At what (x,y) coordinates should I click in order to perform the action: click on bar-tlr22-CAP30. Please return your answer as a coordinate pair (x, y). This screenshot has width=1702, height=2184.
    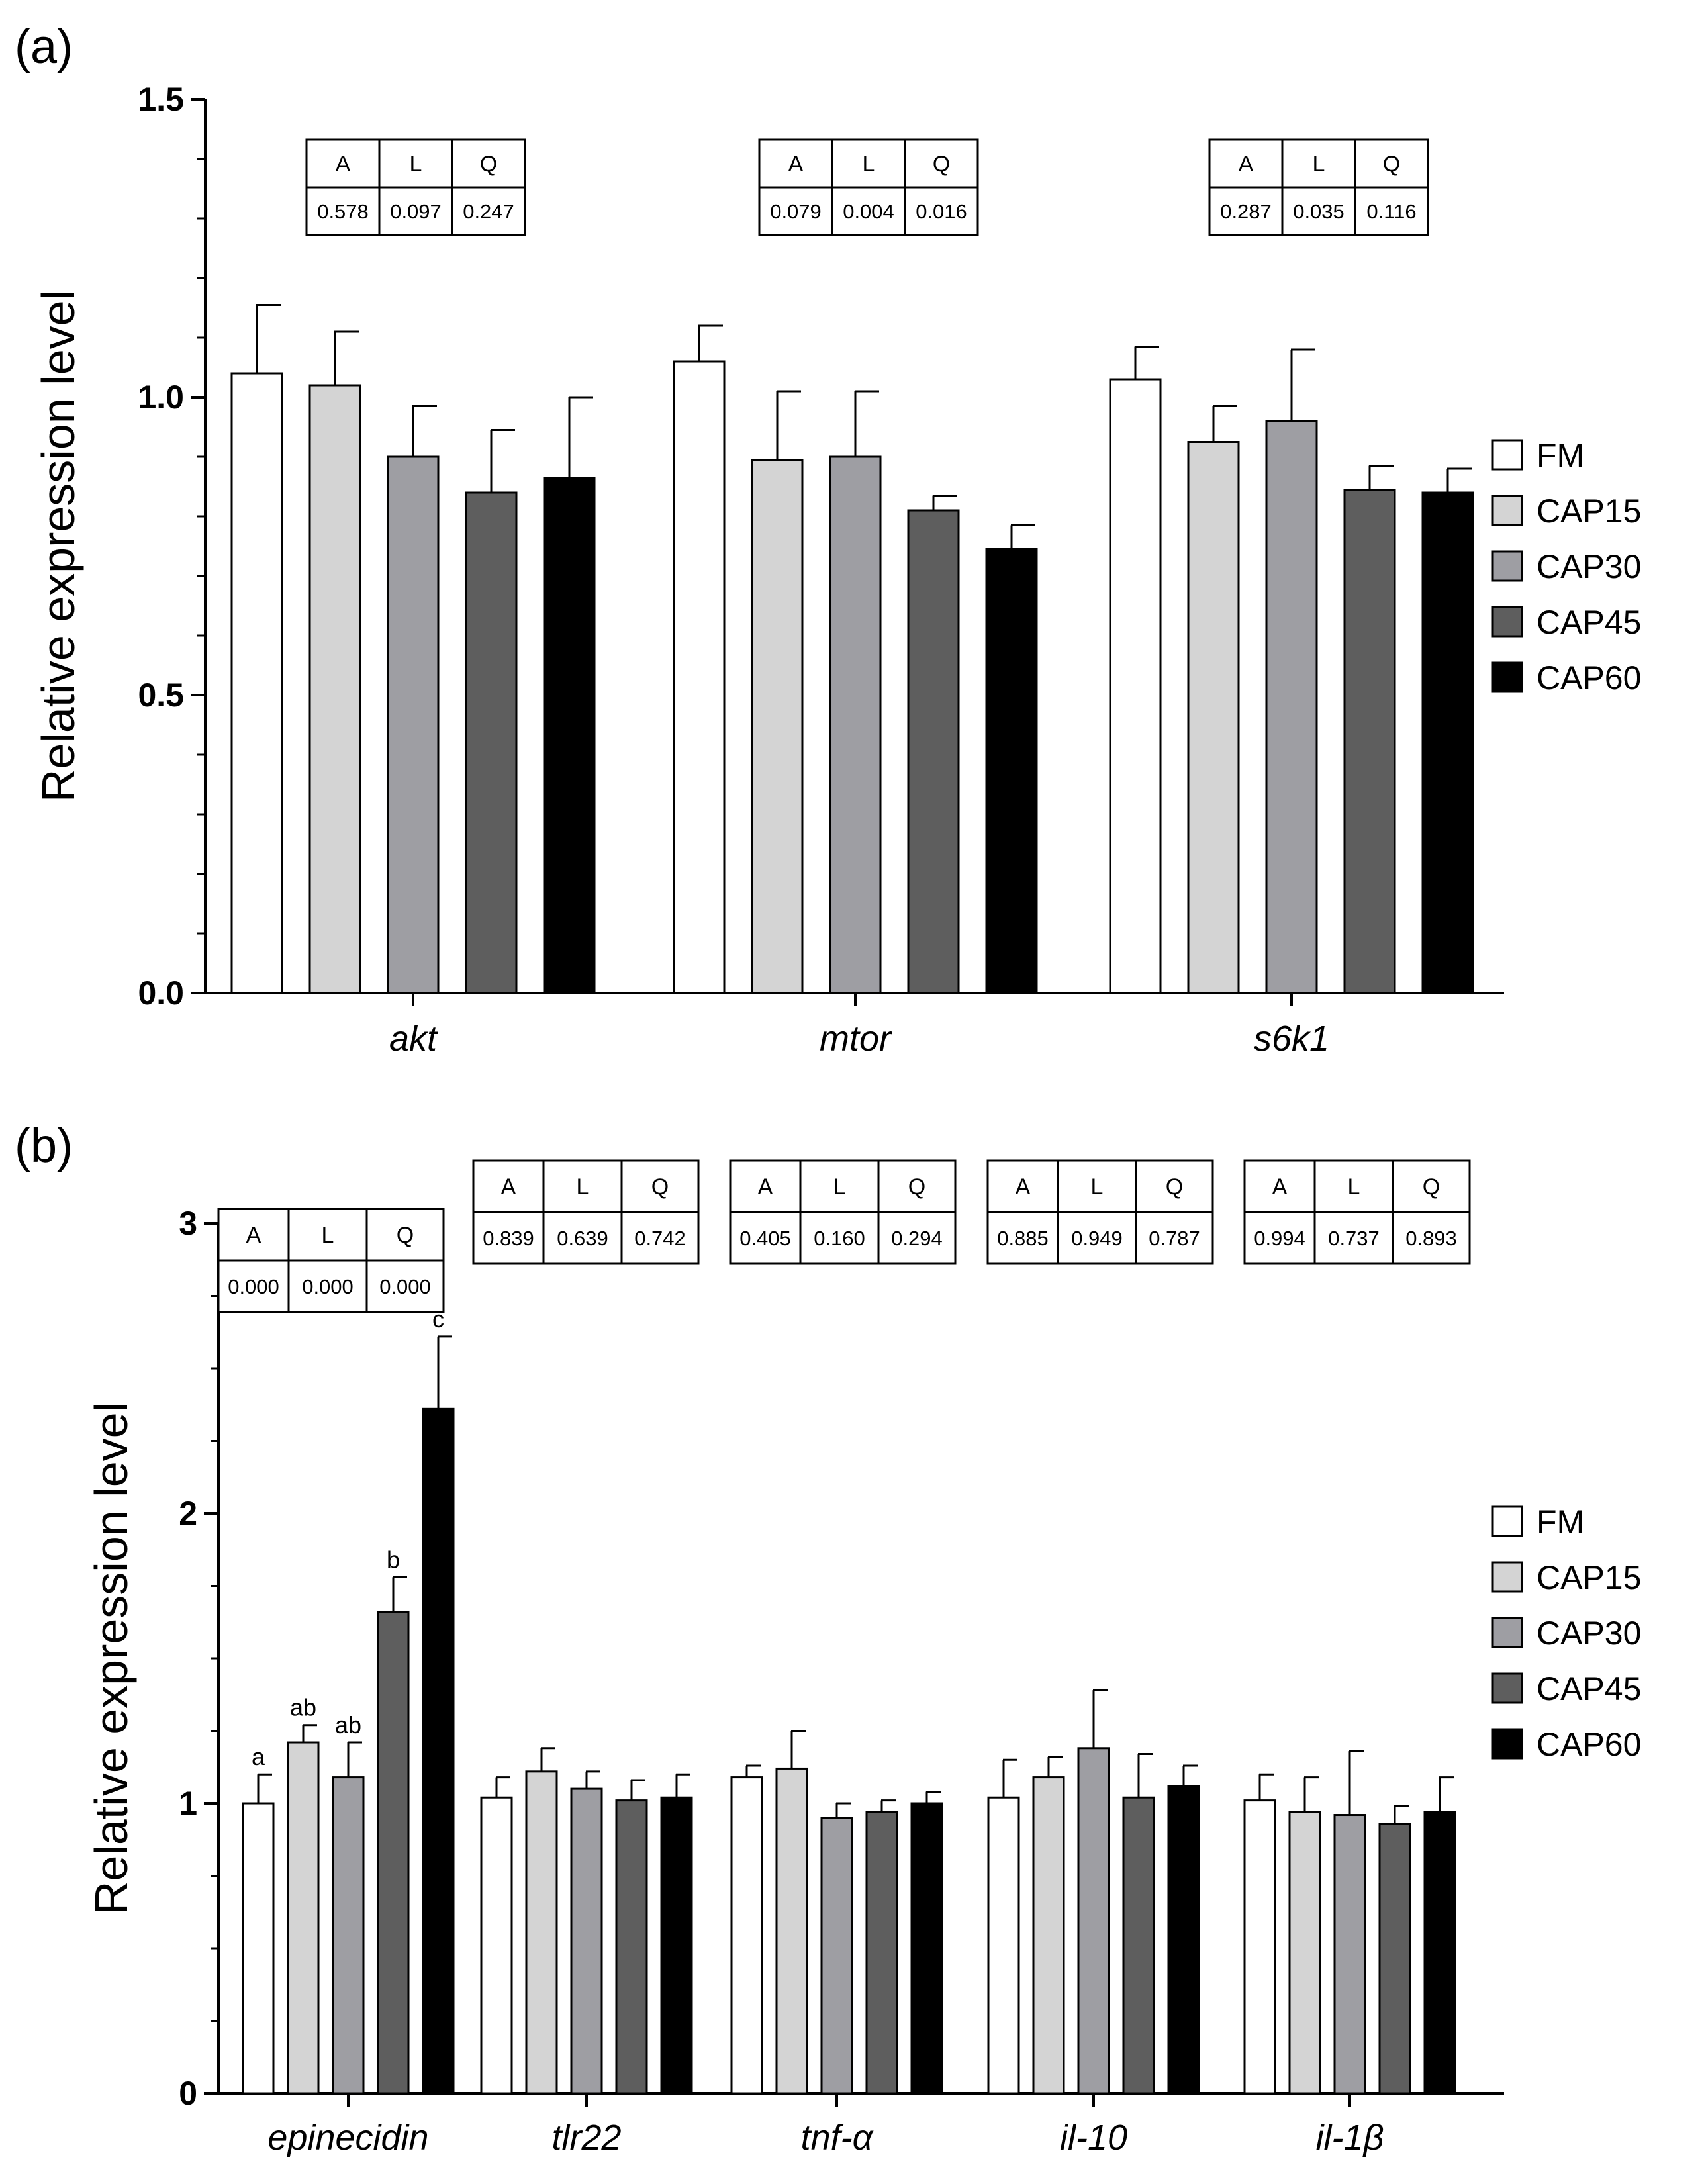
    Looking at the image, I should click on (586, 1941).